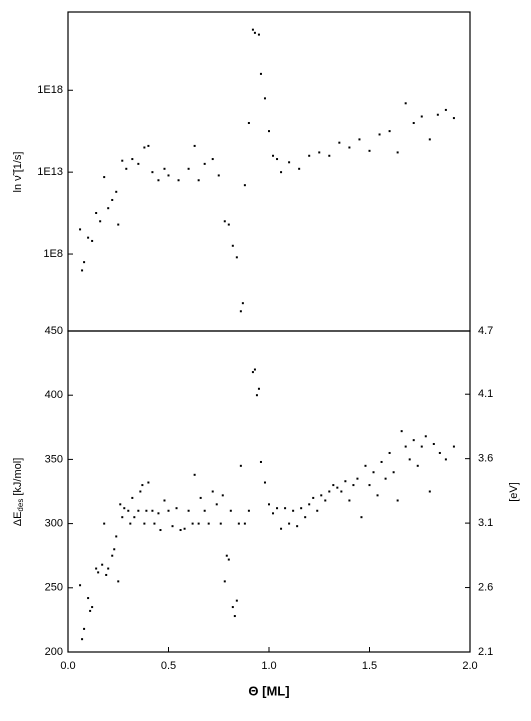 Image resolution: width=531 pixels, height=721 pixels. Describe the element at coordinates (53, 254) in the screenshot. I see `y-tick-label: 1E8` at that location.